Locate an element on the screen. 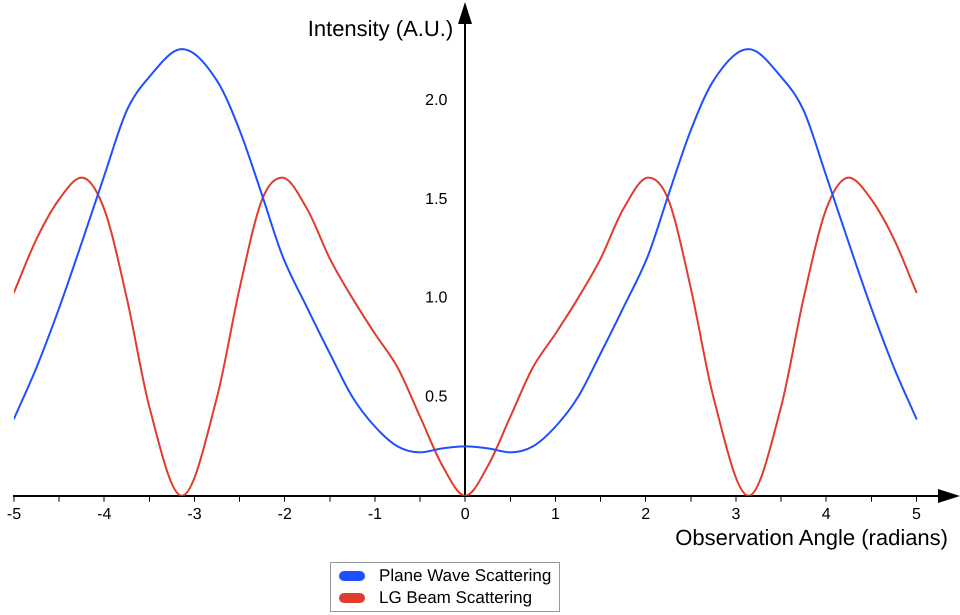  legend-label: LG Beam Scattering is located at coordinates (455, 598).